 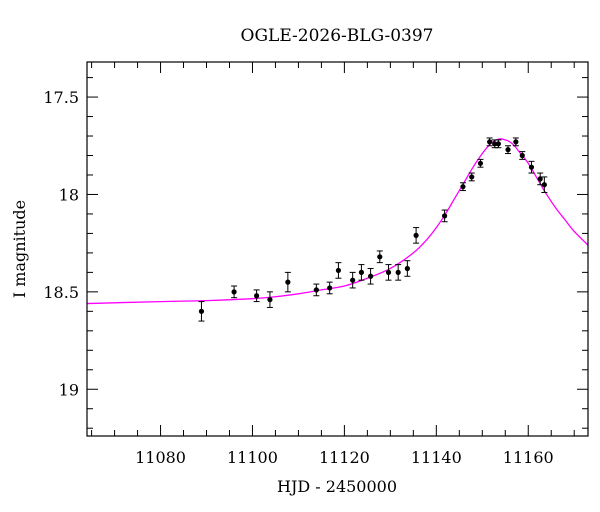 I want to click on x-tick-label: 11140, so click(x=436, y=457).